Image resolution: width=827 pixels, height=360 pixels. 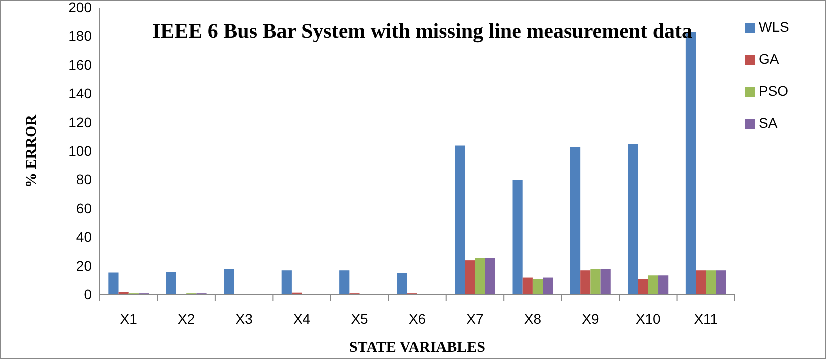 I want to click on legend-label: PSO, so click(x=774, y=91).